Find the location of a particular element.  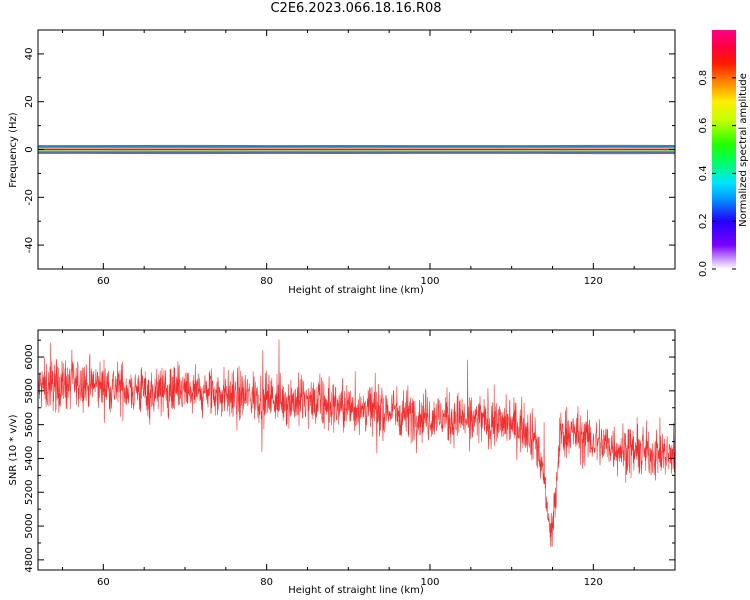

snr-y-tick-label: 5600 is located at coordinates (29, 424).